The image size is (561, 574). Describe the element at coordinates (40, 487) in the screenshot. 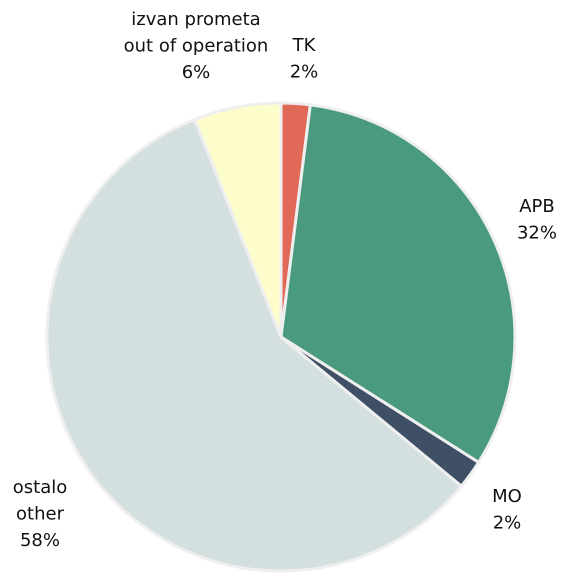

I see `slice-label: ostalo` at that location.